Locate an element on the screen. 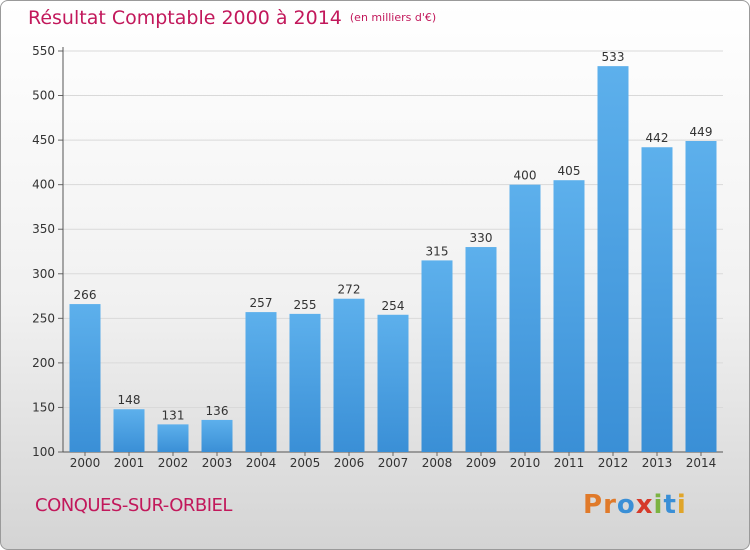  y-tick-label: 200 is located at coordinates (43, 363).